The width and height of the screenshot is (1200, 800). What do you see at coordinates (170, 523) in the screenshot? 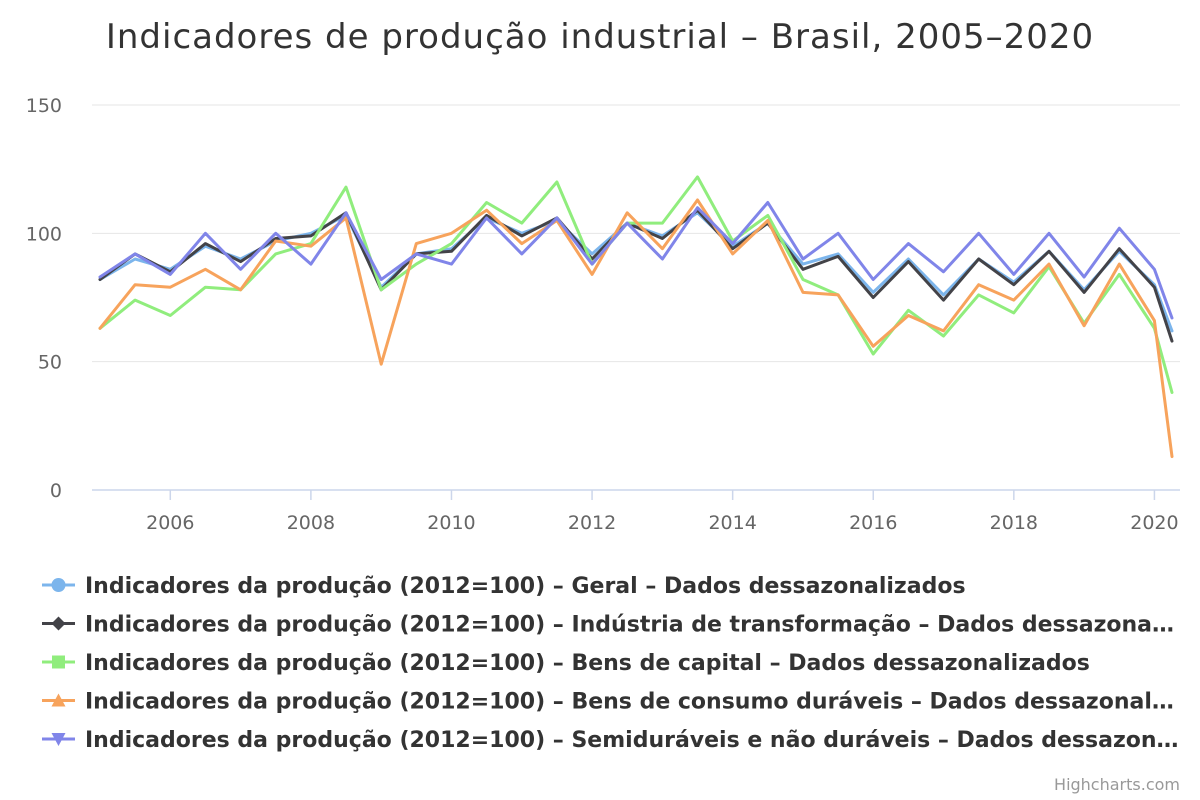
I see `x-tick-label: 2006` at bounding box center [170, 523].